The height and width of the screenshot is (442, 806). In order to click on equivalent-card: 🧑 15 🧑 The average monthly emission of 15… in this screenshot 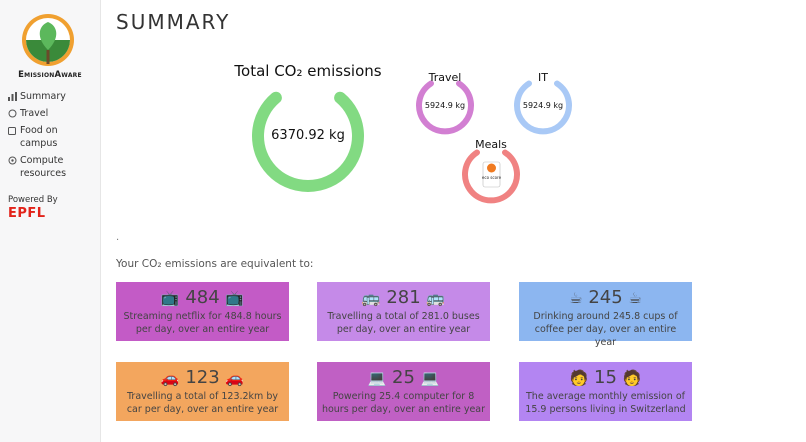, I will do `click(605, 391)`.